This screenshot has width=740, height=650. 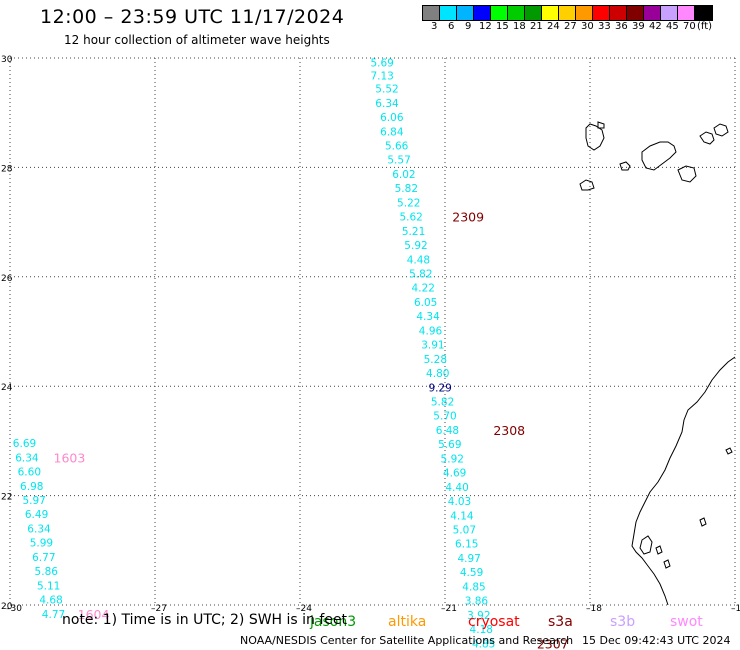 What do you see at coordinates (553, 643) in the screenshot?
I see `track-time-label: 2307` at bounding box center [553, 643].